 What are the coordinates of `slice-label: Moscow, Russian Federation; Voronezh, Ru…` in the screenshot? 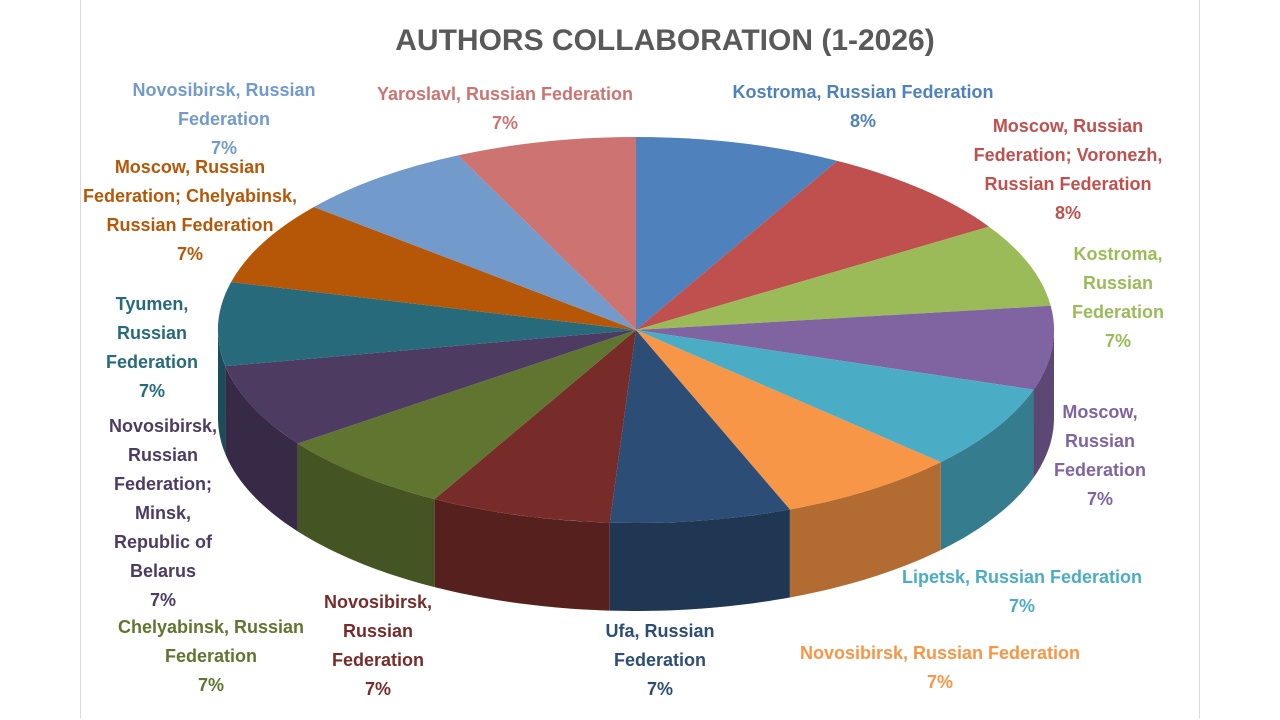 It's located at (1068, 170).